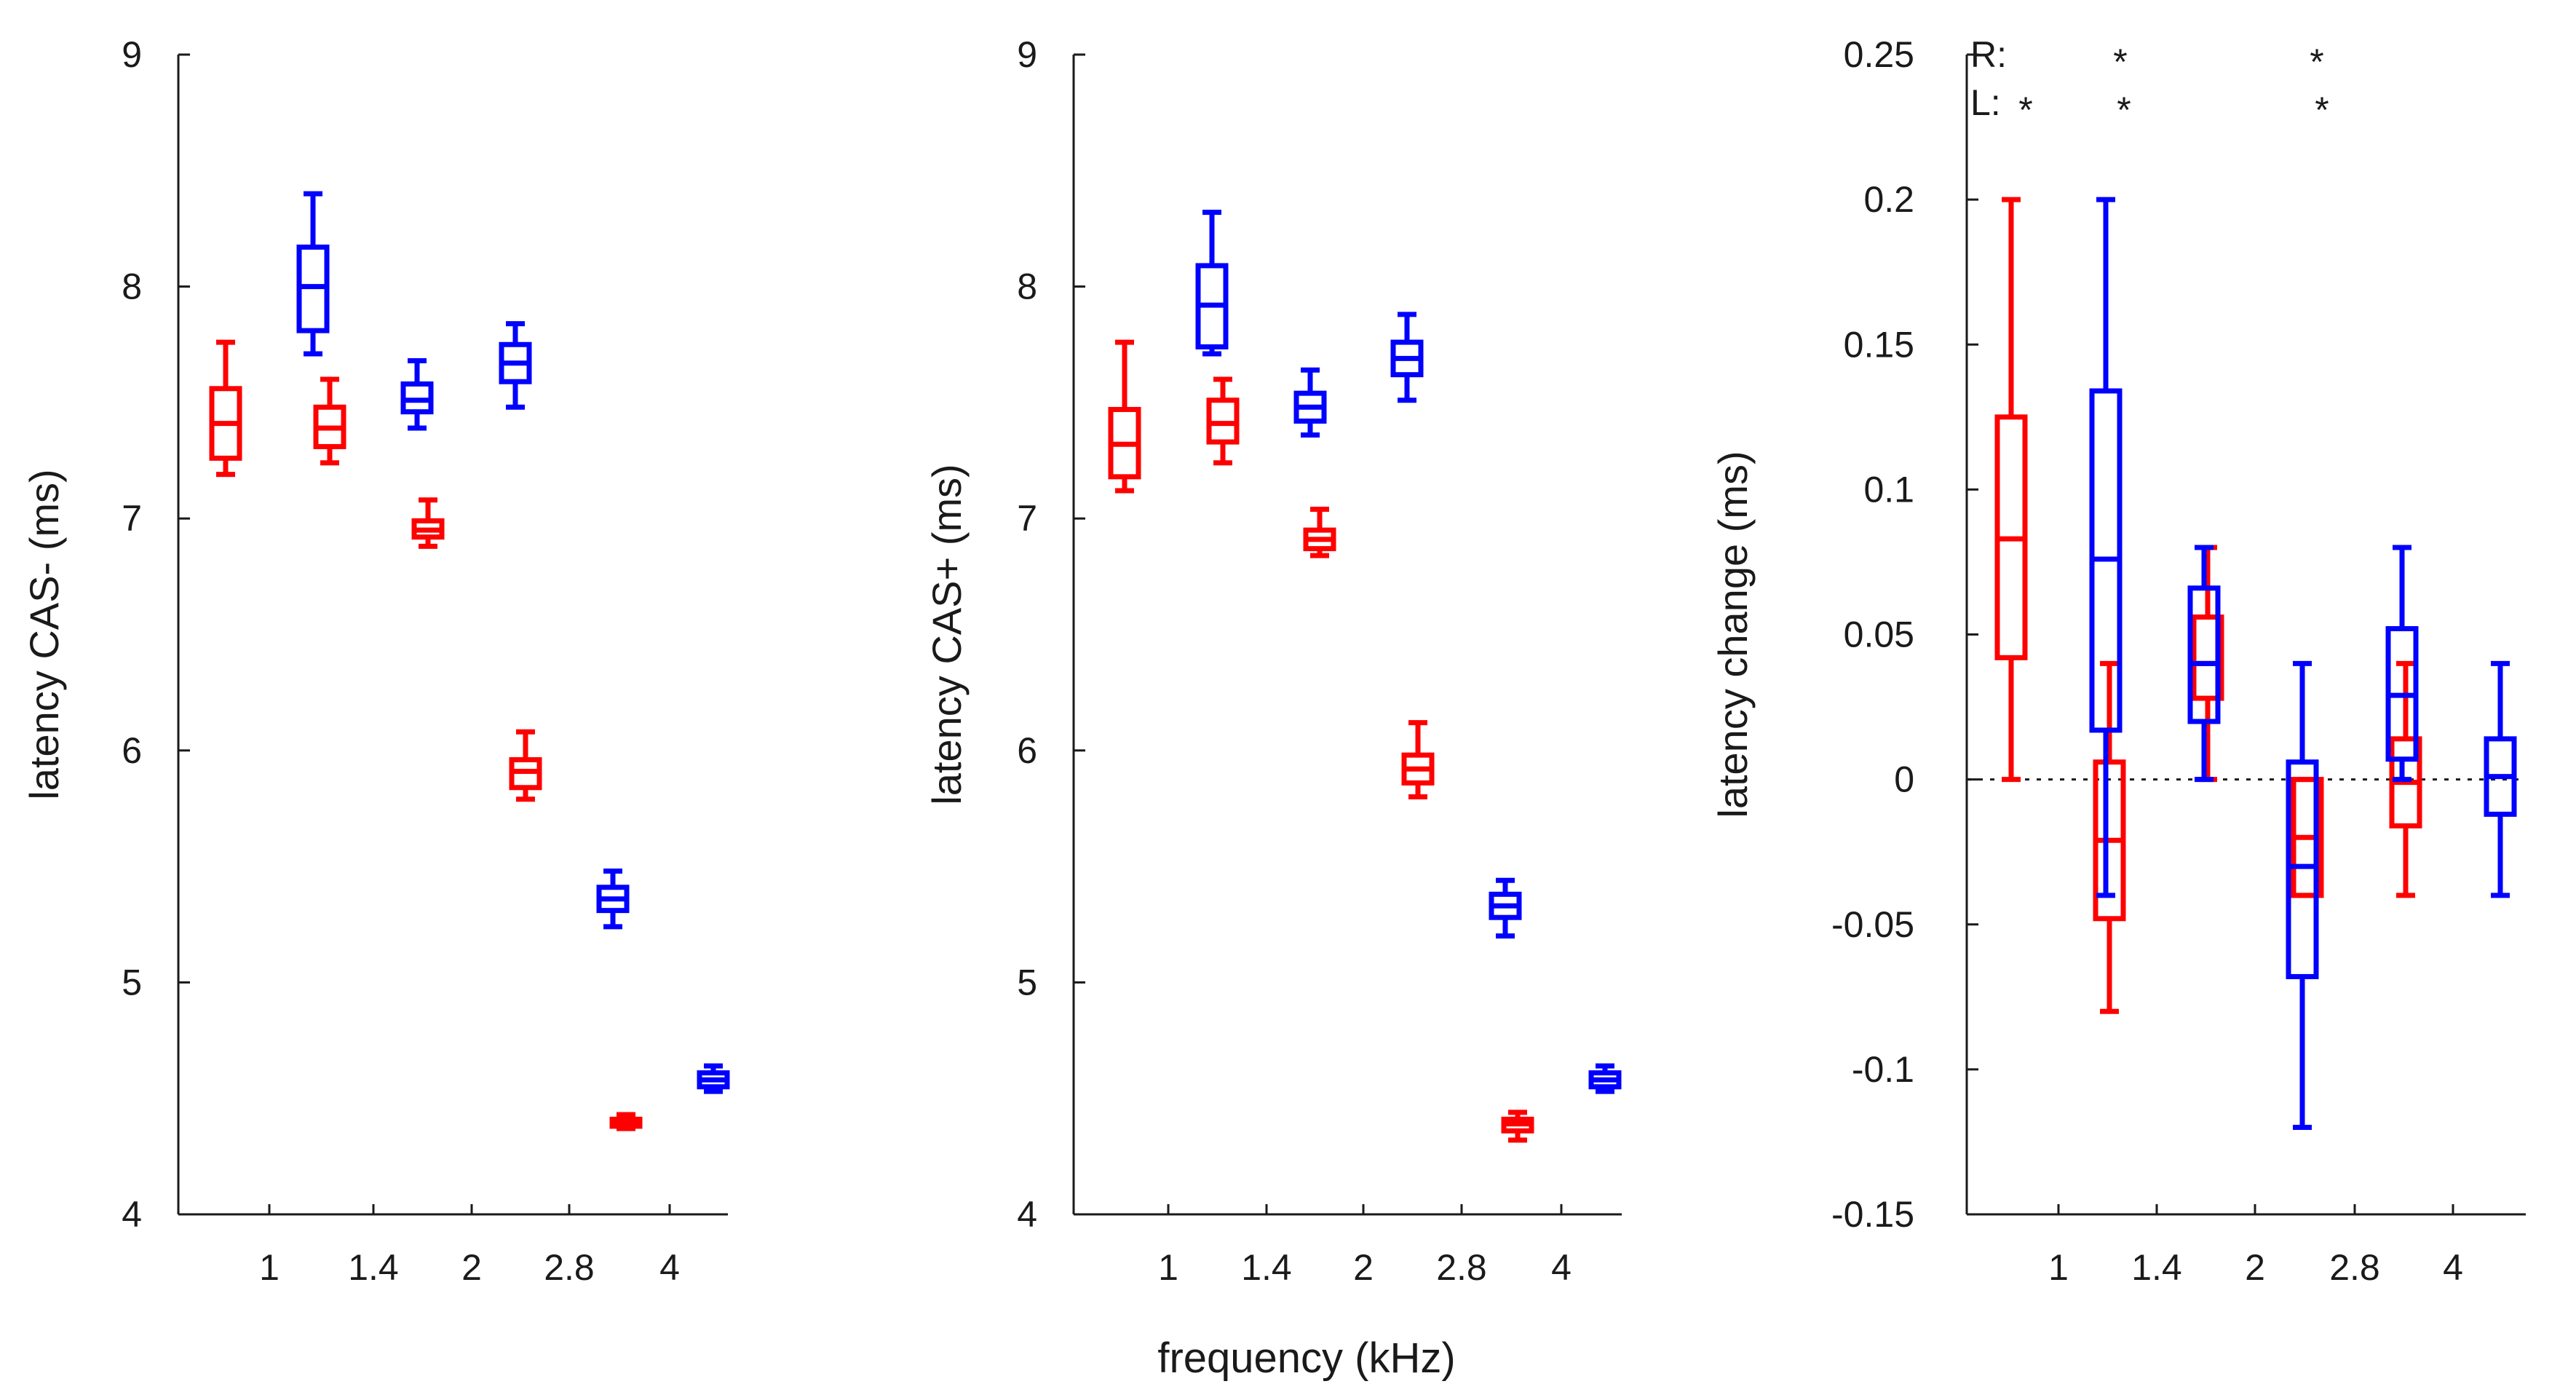 Image resolution: width=2576 pixels, height=1400 pixels. What do you see at coordinates (947, 634) in the screenshot?
I see `y-axis-label: latency CAS+ (ms)` at bounding box center [947, 634].